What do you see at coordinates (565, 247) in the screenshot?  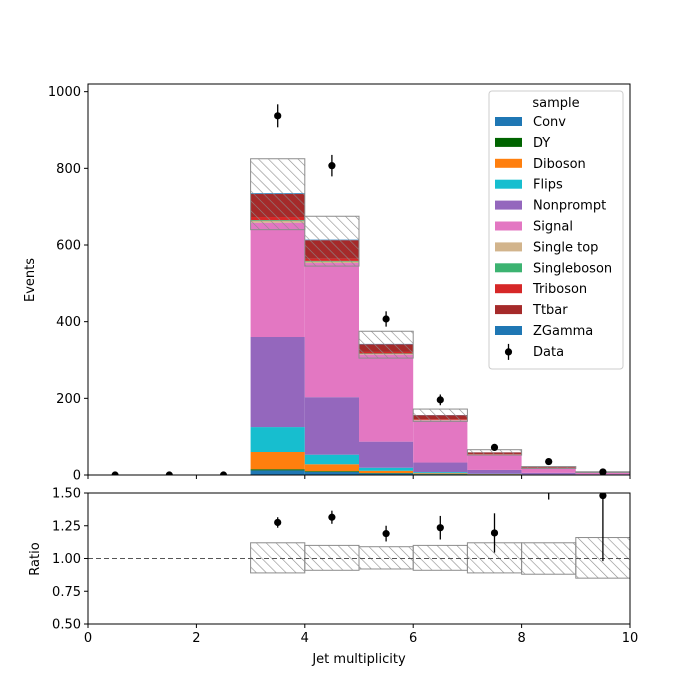 I see `legend-label: Single top` at bounding box center [565, 247].